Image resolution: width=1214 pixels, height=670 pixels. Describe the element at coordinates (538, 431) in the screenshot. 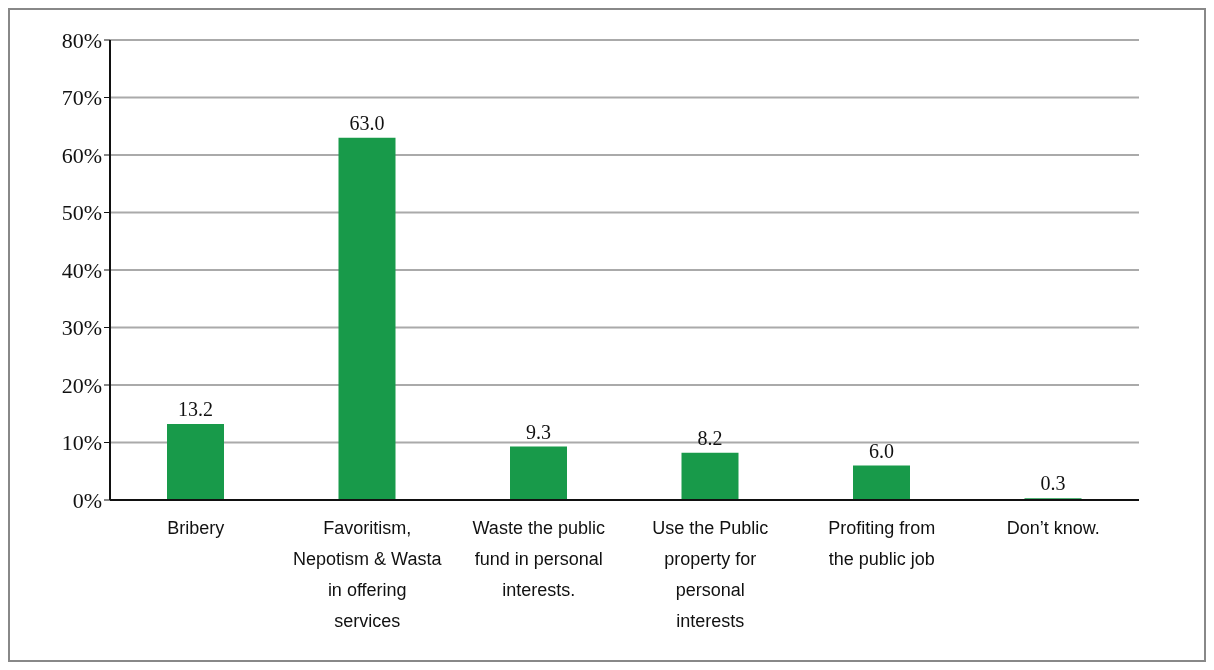

I see `data-label: 9.3` at that location.